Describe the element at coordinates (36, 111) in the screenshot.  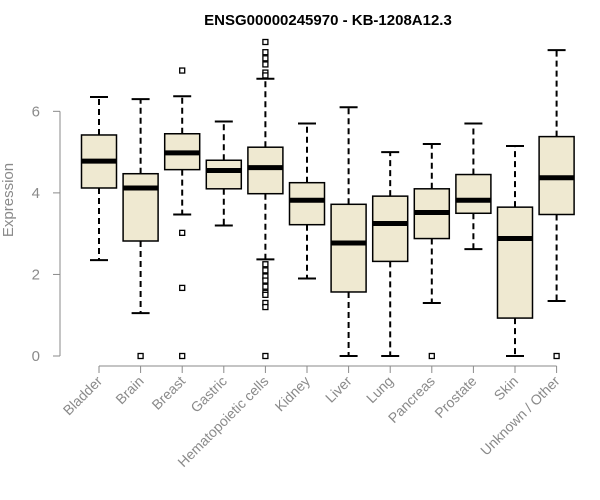
I see `y-tick-label: 6` at that location.